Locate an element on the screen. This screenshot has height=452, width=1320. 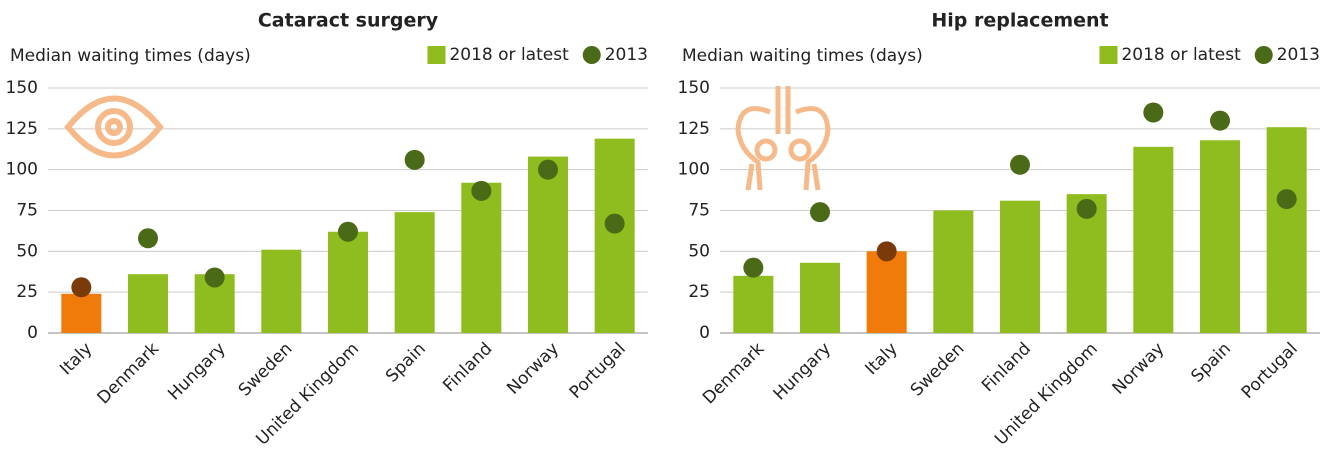
chart-title: Hip replacement is located at coordinates (1019, 21).